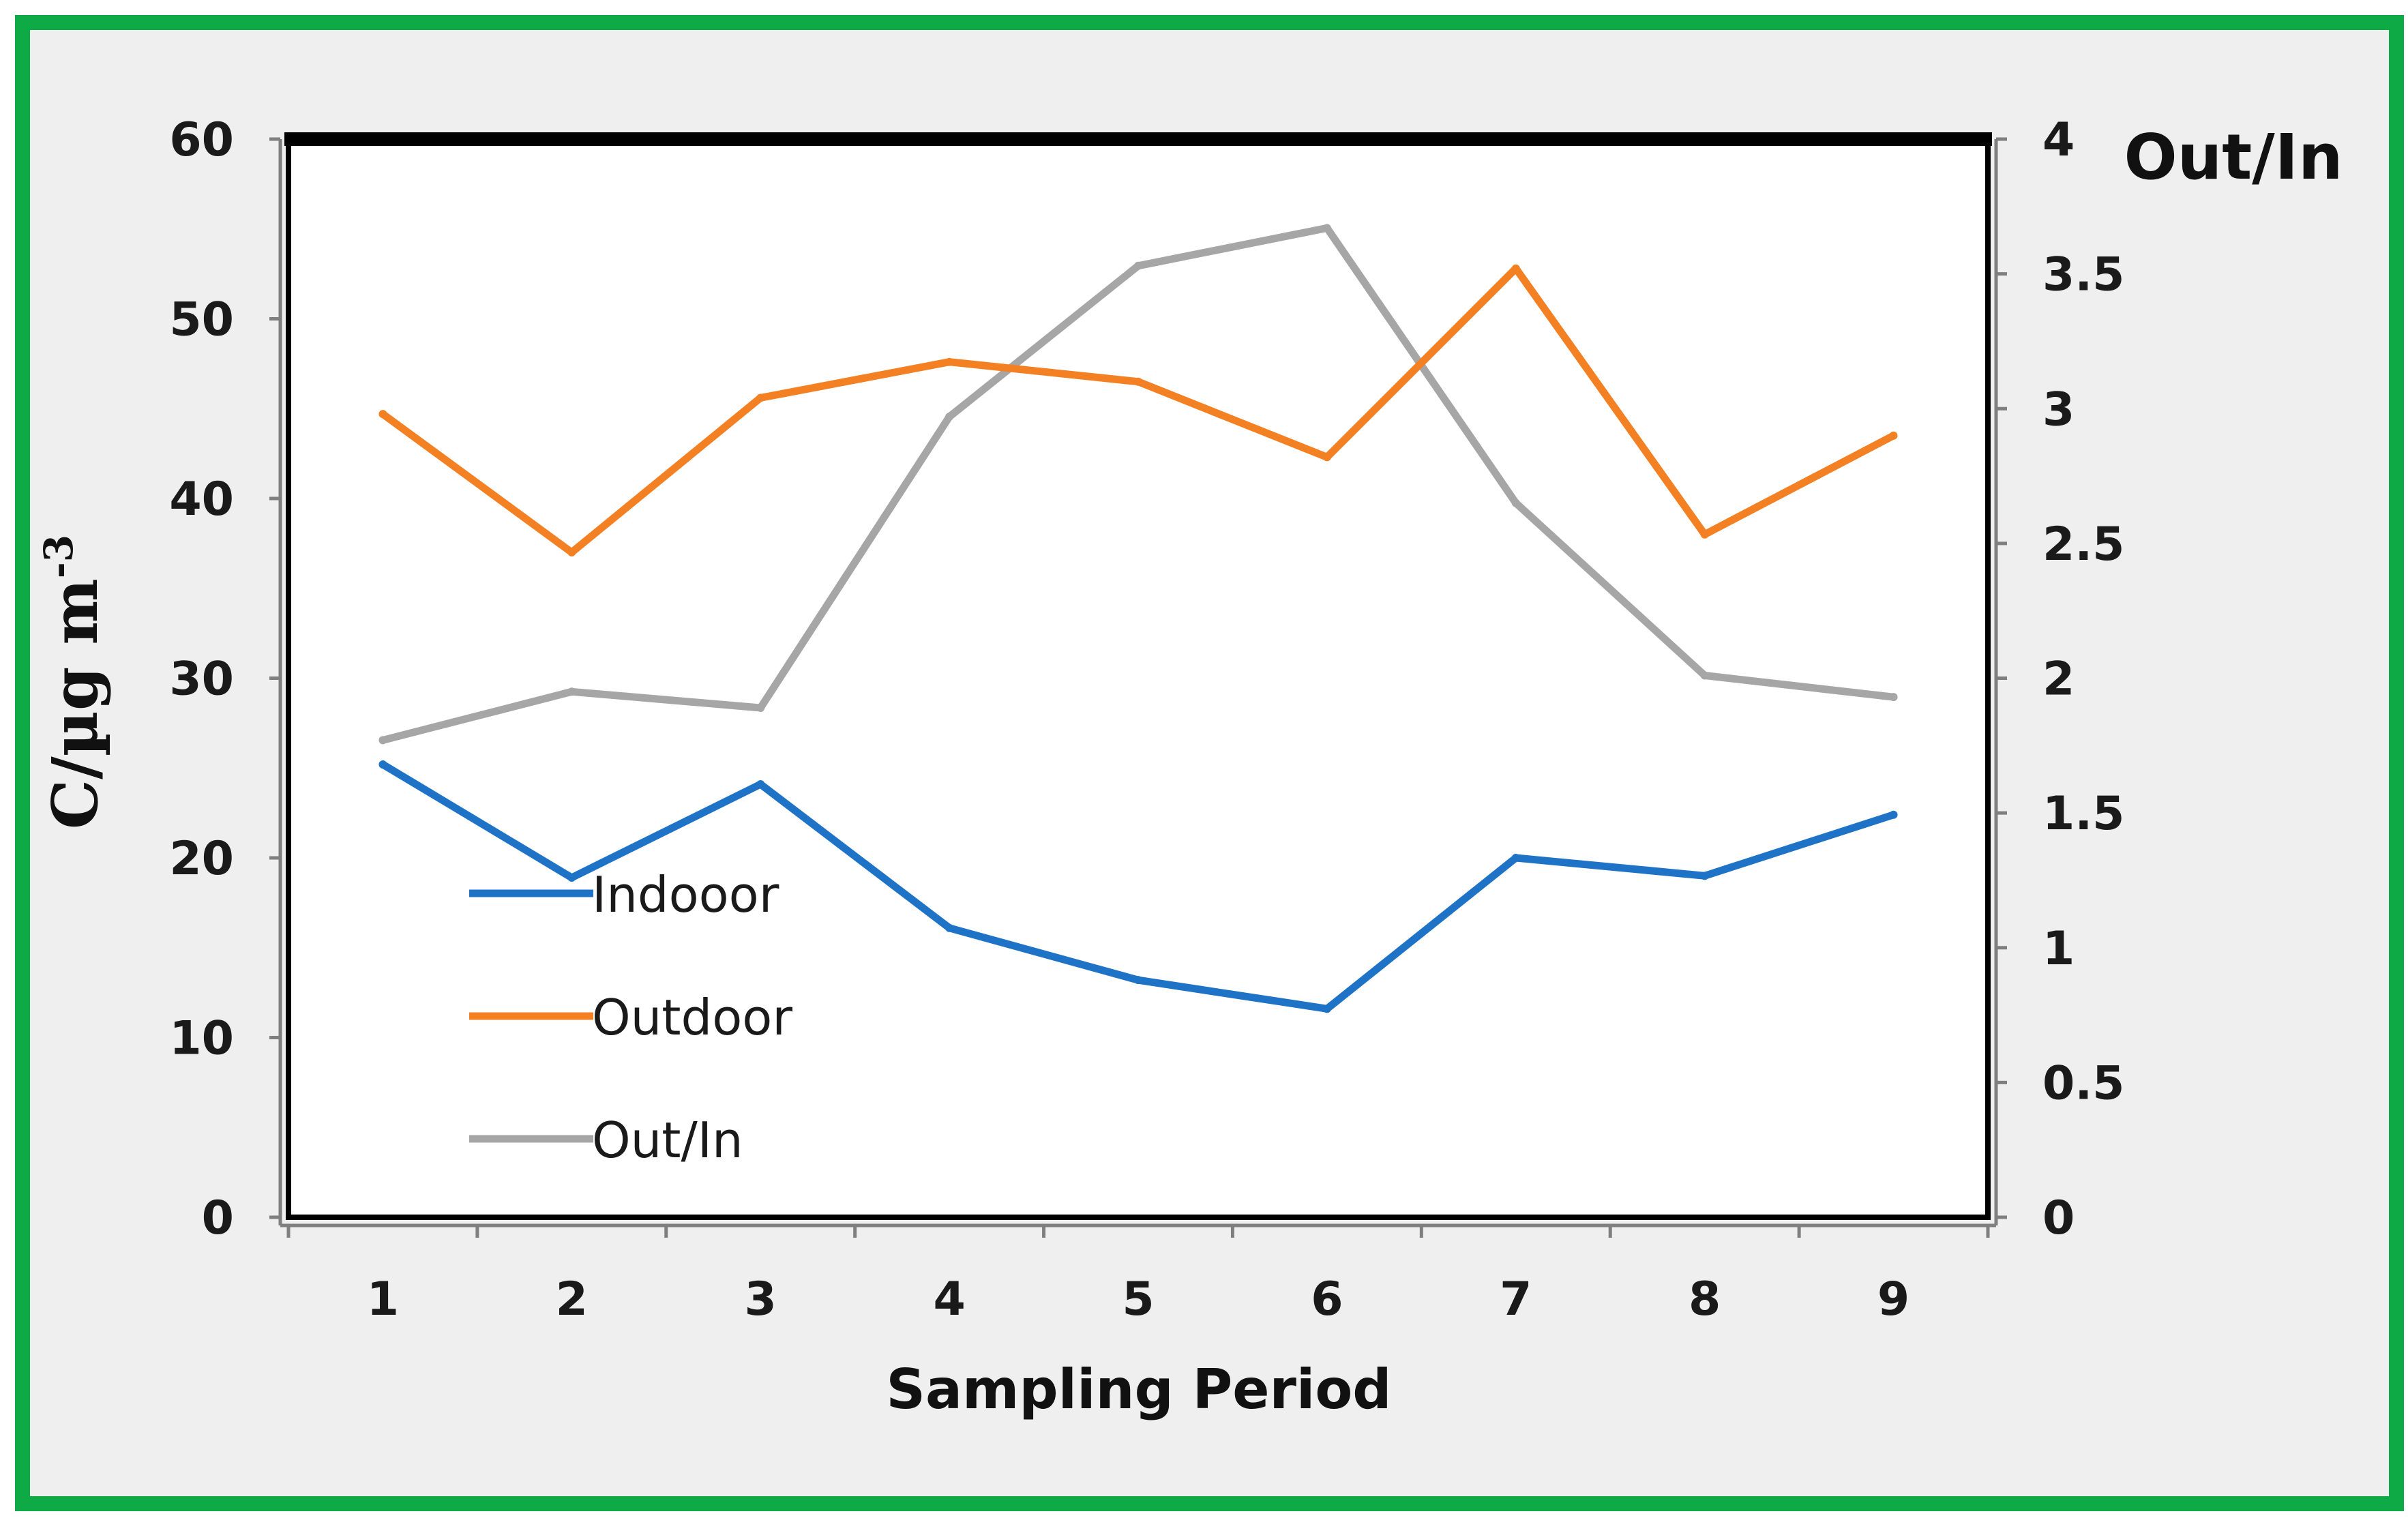 The width and height of the screenshot is (2408, 1518). Describe the element at coordinates (1516, 1299) in the screenshot. I see `x-tick-label: 7` at that location.